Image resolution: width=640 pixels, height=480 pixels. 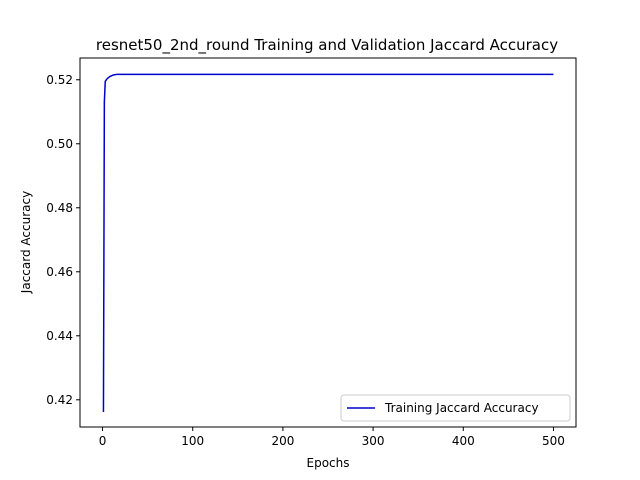 I want to click on x-tick-label: 200, so click(x=282, y=441).